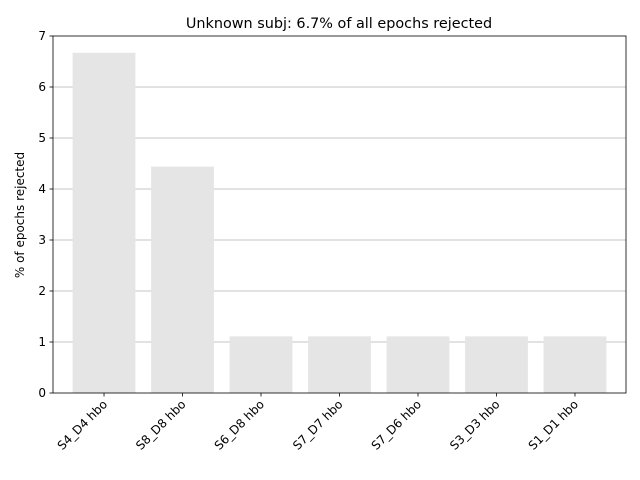  What do you see at coordinates (475, 425) in the screenshot?
I see `x-tick-label: S3_D3 hbo` at bounding box center [475, 425].